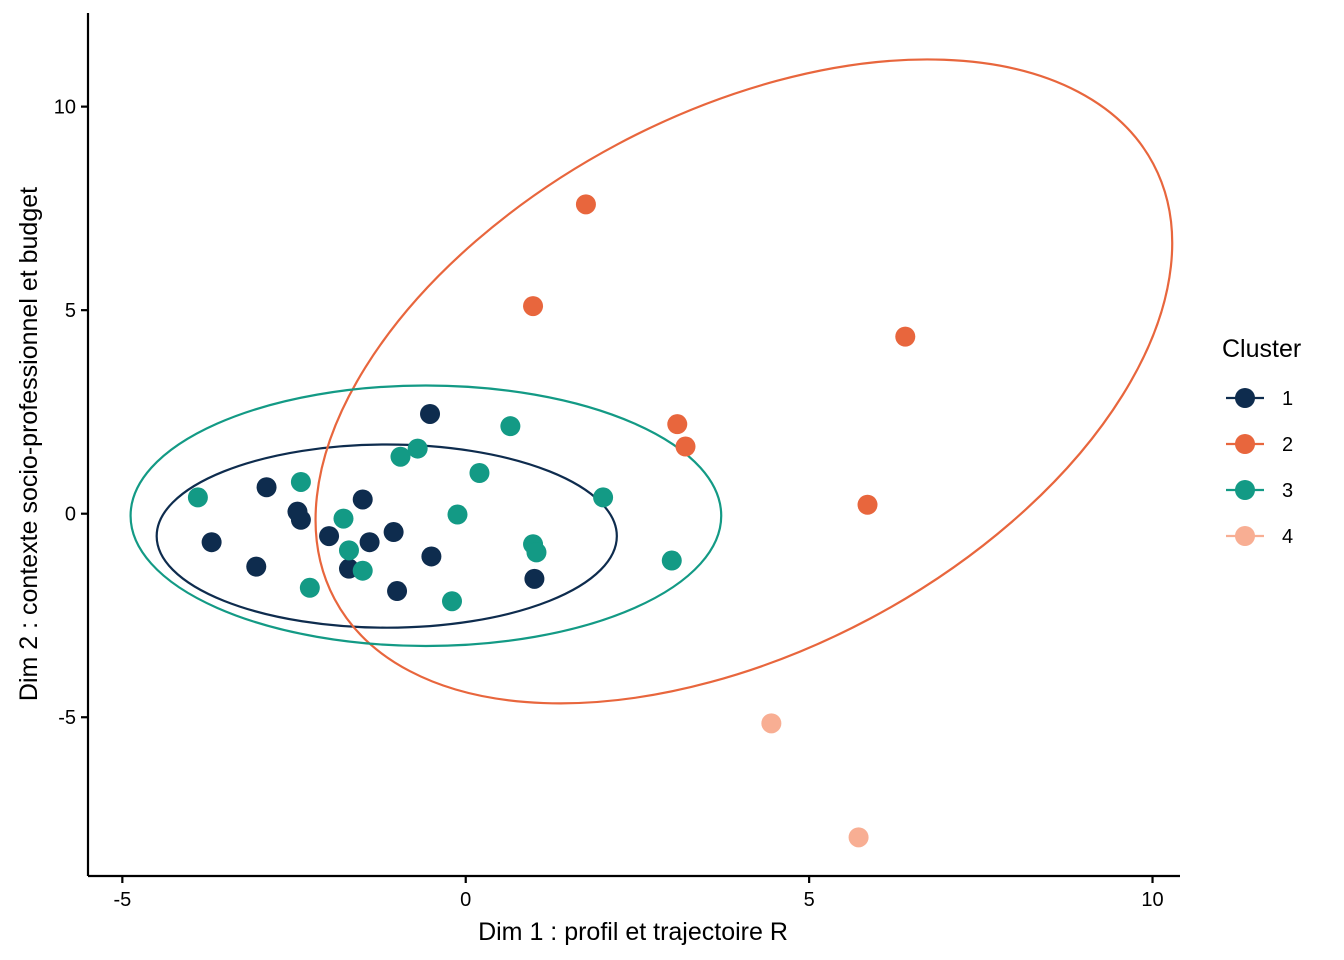 The image size is (1344, 960). What do you see at coordinates (1259, 537) in the screenshot?
I see `legend-item-4: 4` at bounding box center [1259, 537].